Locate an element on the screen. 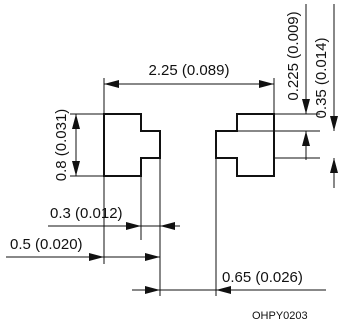 This screenshot has height=331, width=340. label-pad-pitch: 2.25 (0.089) is located at coordinates (189, 70).